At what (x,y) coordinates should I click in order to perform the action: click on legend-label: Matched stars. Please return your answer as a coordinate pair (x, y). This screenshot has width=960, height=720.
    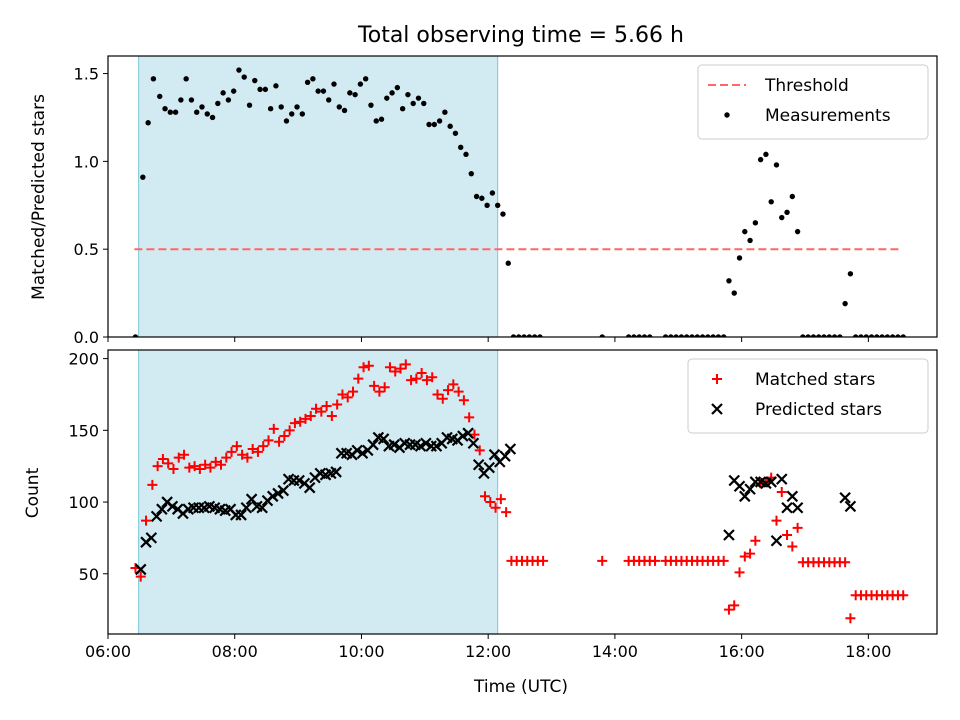
    Looking at the image, I should click on (815, 380).